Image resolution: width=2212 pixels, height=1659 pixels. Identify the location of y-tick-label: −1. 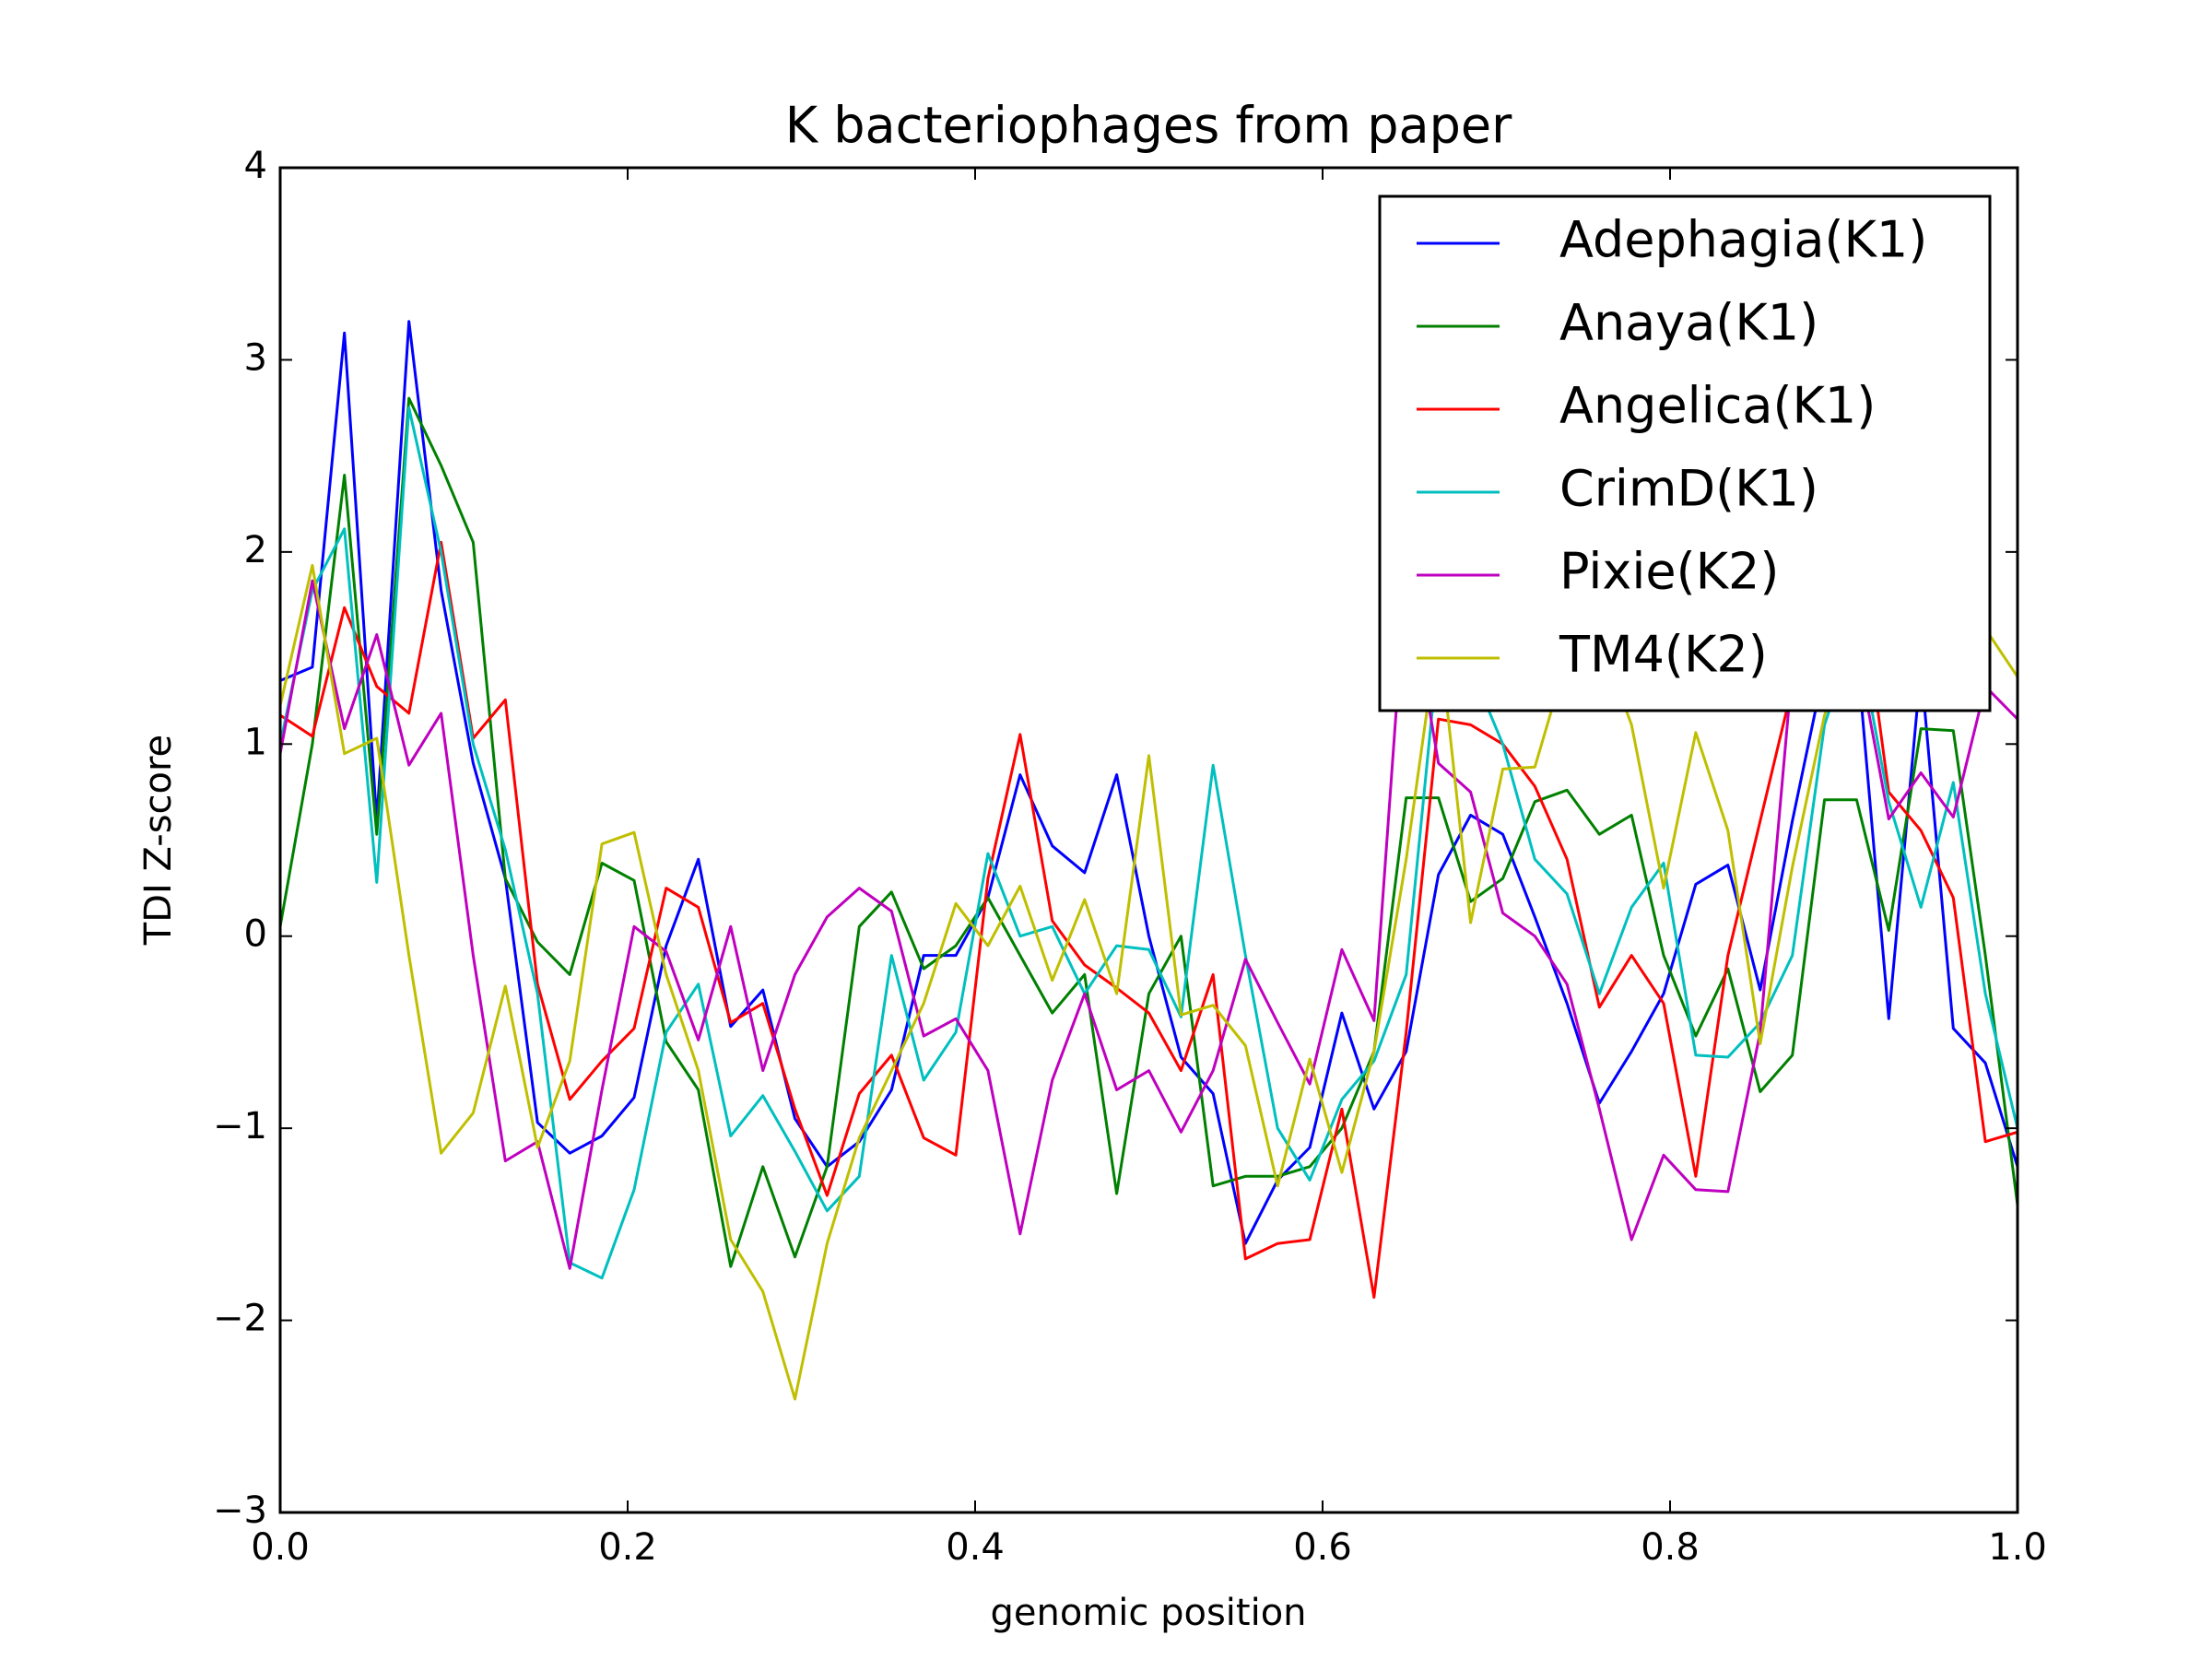
(240, 1126).